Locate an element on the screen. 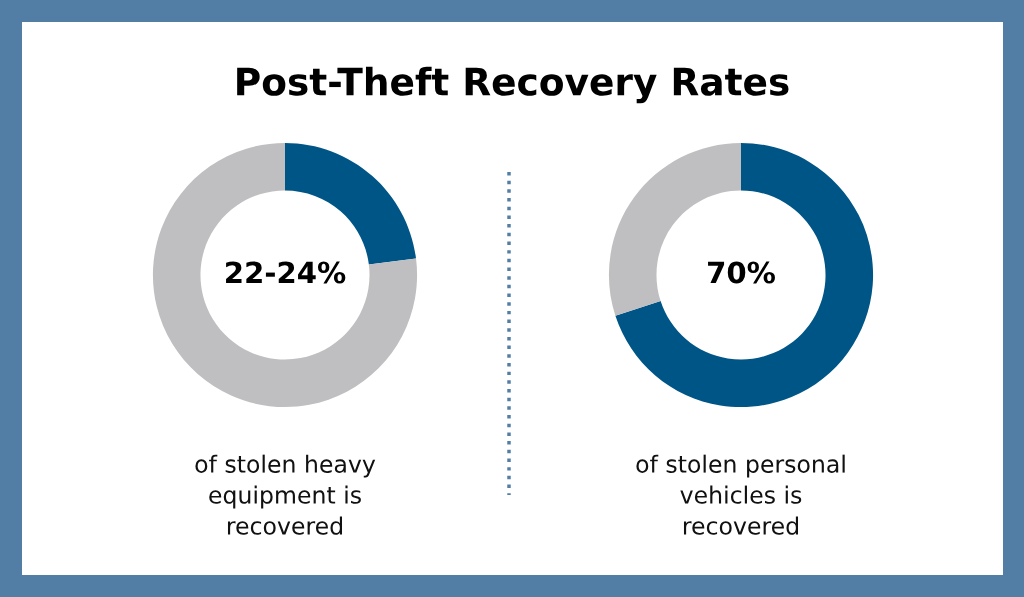 The height and width of the screenshot is (597, 1024). text: 70% is located at coordinates (741, 272).